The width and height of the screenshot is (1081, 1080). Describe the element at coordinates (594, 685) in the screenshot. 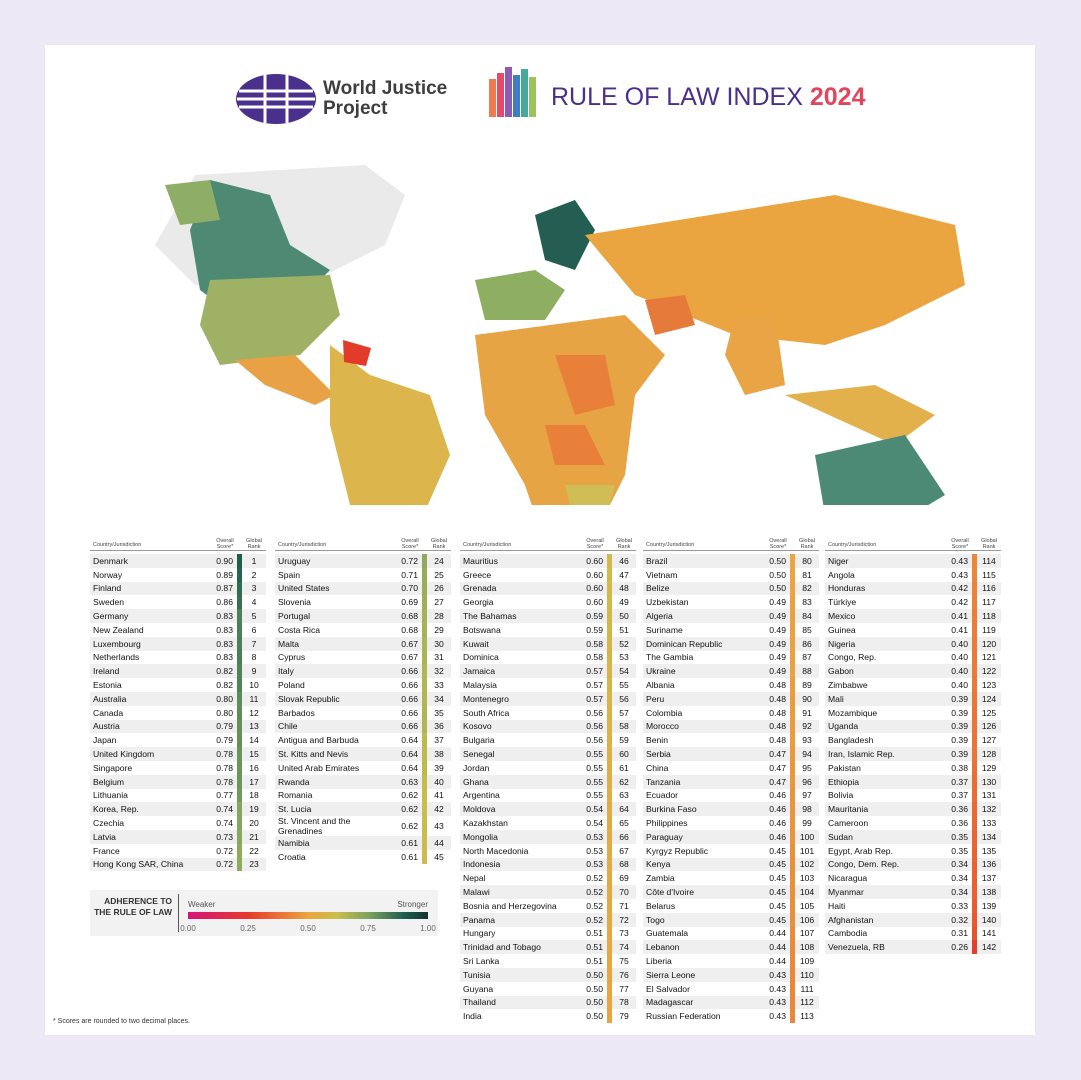

I see `score: 0.57` at that location.